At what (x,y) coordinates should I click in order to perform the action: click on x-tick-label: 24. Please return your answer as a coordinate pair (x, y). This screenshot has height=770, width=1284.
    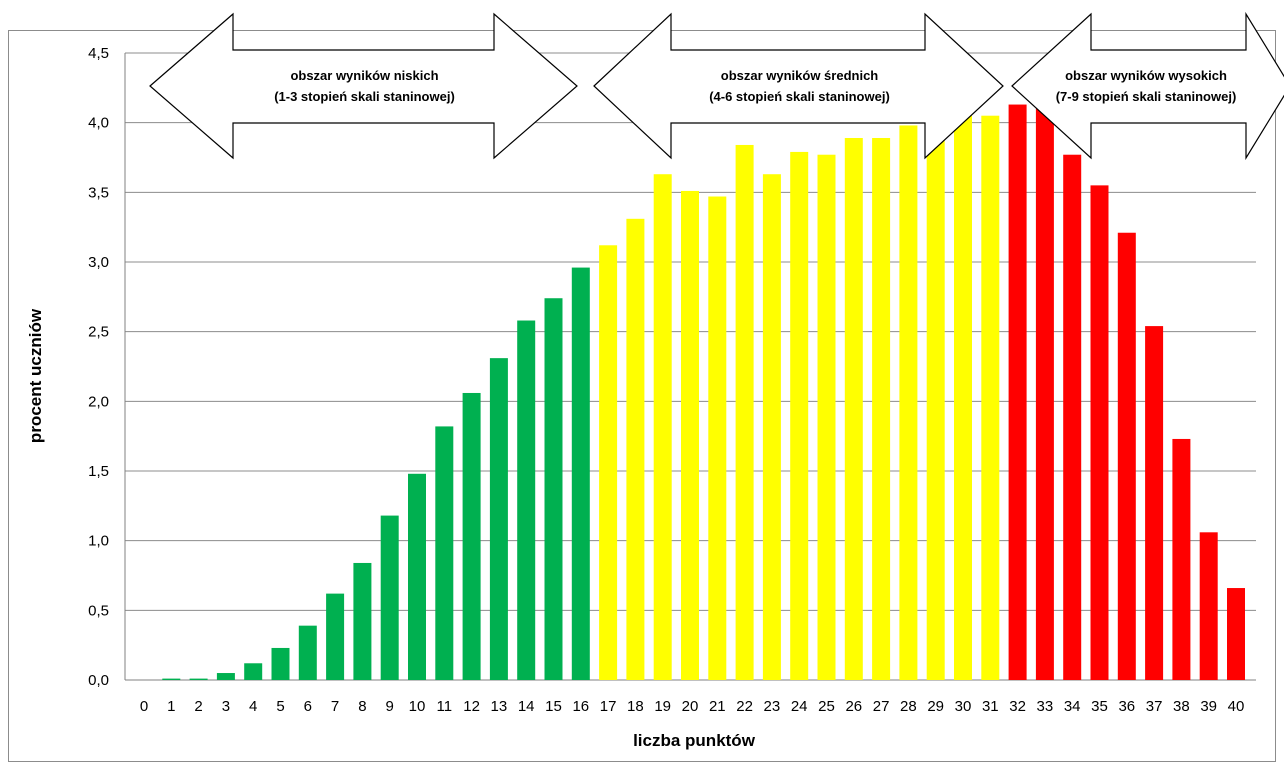
    Looking at the image, I should click on (799, 706).